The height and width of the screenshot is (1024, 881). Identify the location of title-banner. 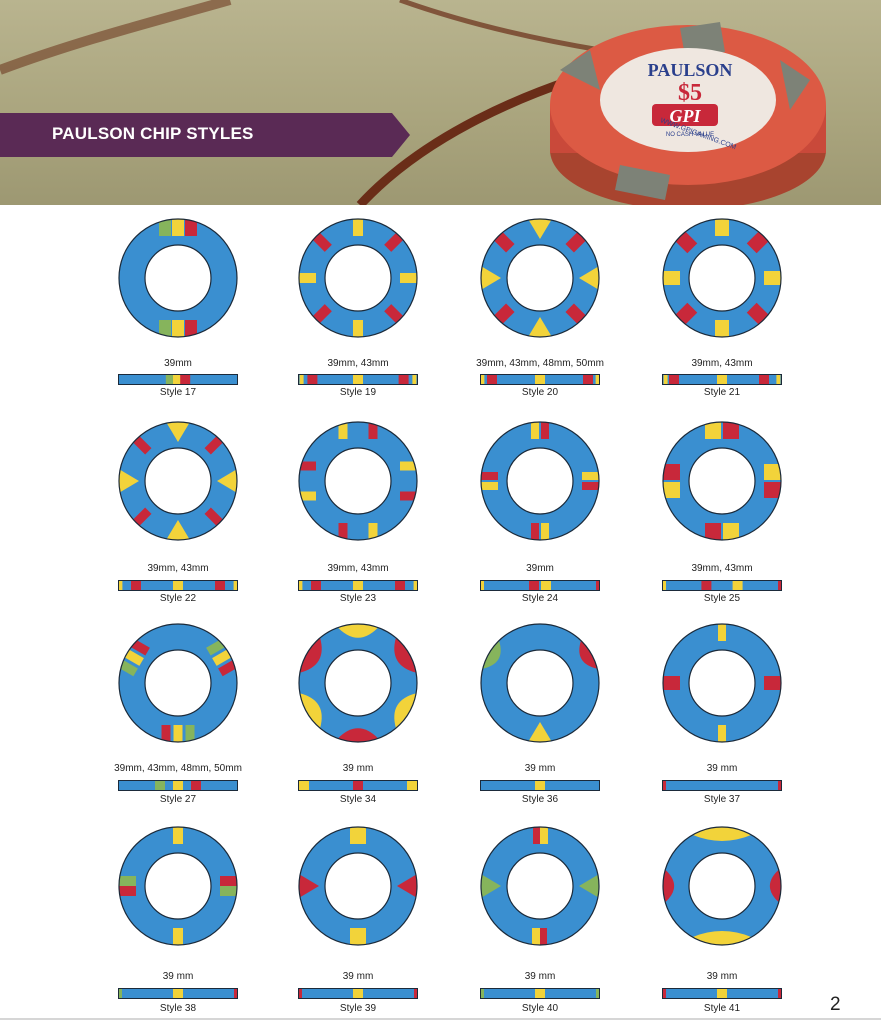
(205, 135).